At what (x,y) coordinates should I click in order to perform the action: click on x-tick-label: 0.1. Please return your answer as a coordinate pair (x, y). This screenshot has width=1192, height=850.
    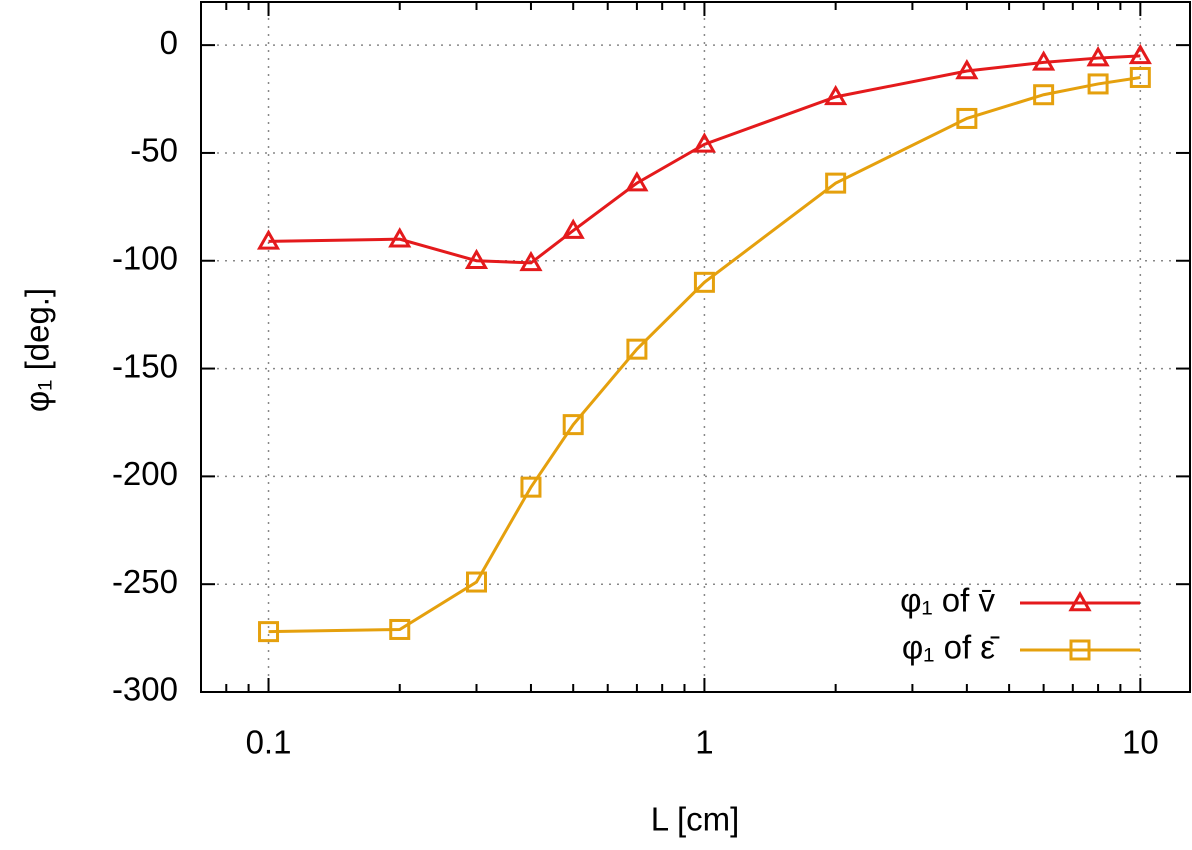
    Looking at the image, I should click on (269, 742).